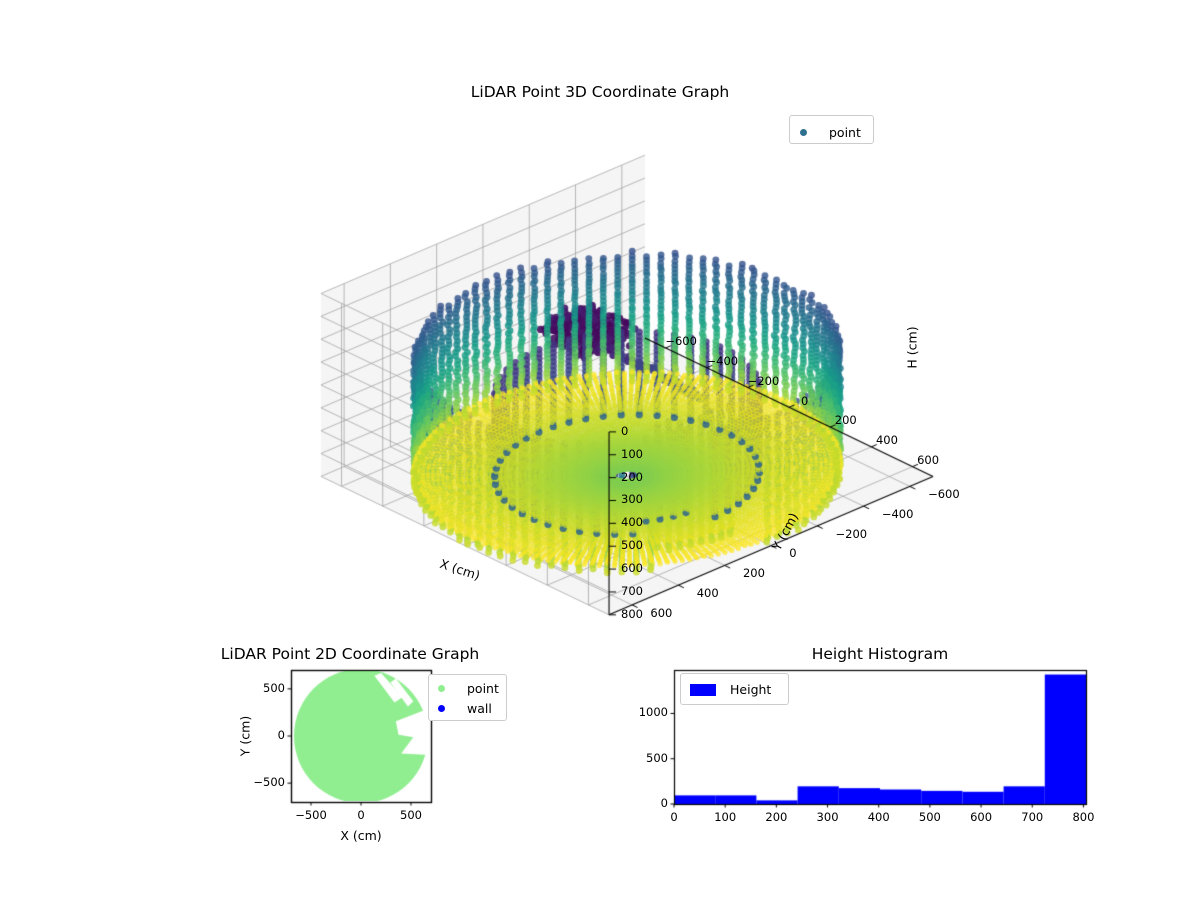  Describe the element at coordinates (281, 735) in the screenshot. I see `y2d-tick-label: 0` at that location.